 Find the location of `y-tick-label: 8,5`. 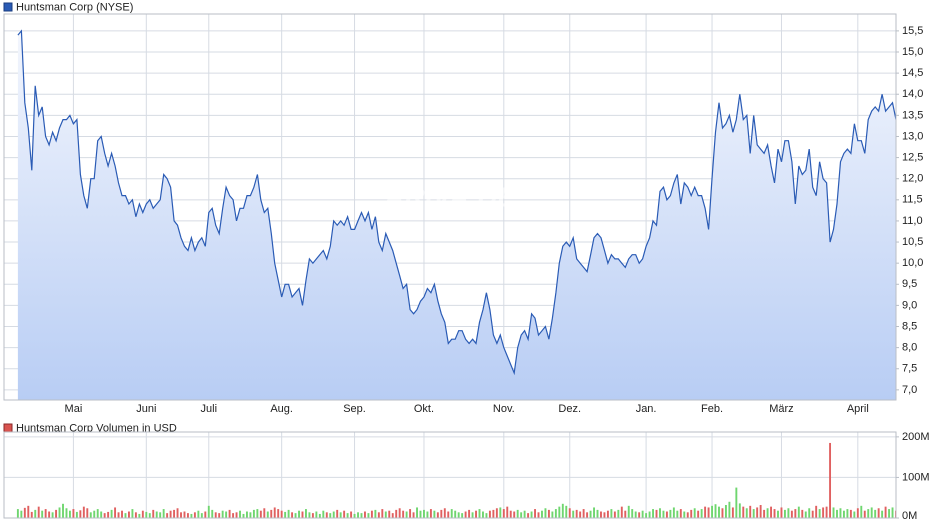

y-tick-label: 8,5 is located at coordinates (909, 326).